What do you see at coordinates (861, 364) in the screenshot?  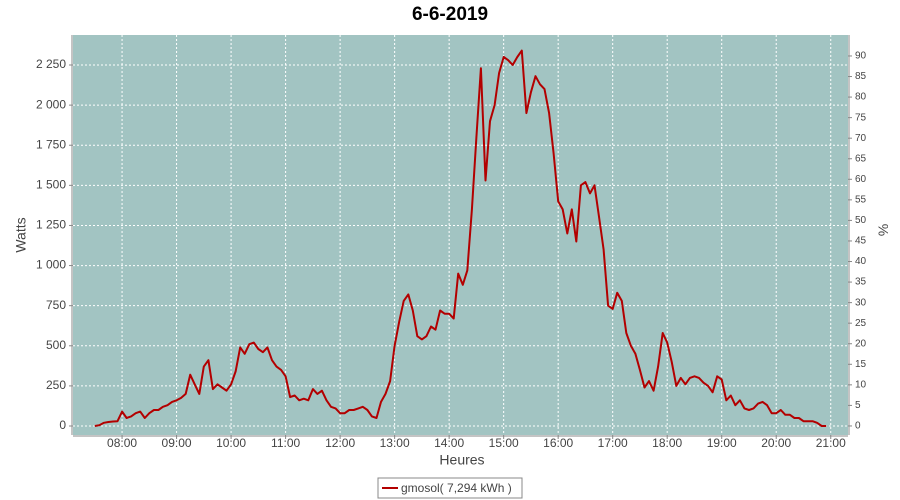 I see `y2-tick-label: 15` at bounding box center [861, 364].